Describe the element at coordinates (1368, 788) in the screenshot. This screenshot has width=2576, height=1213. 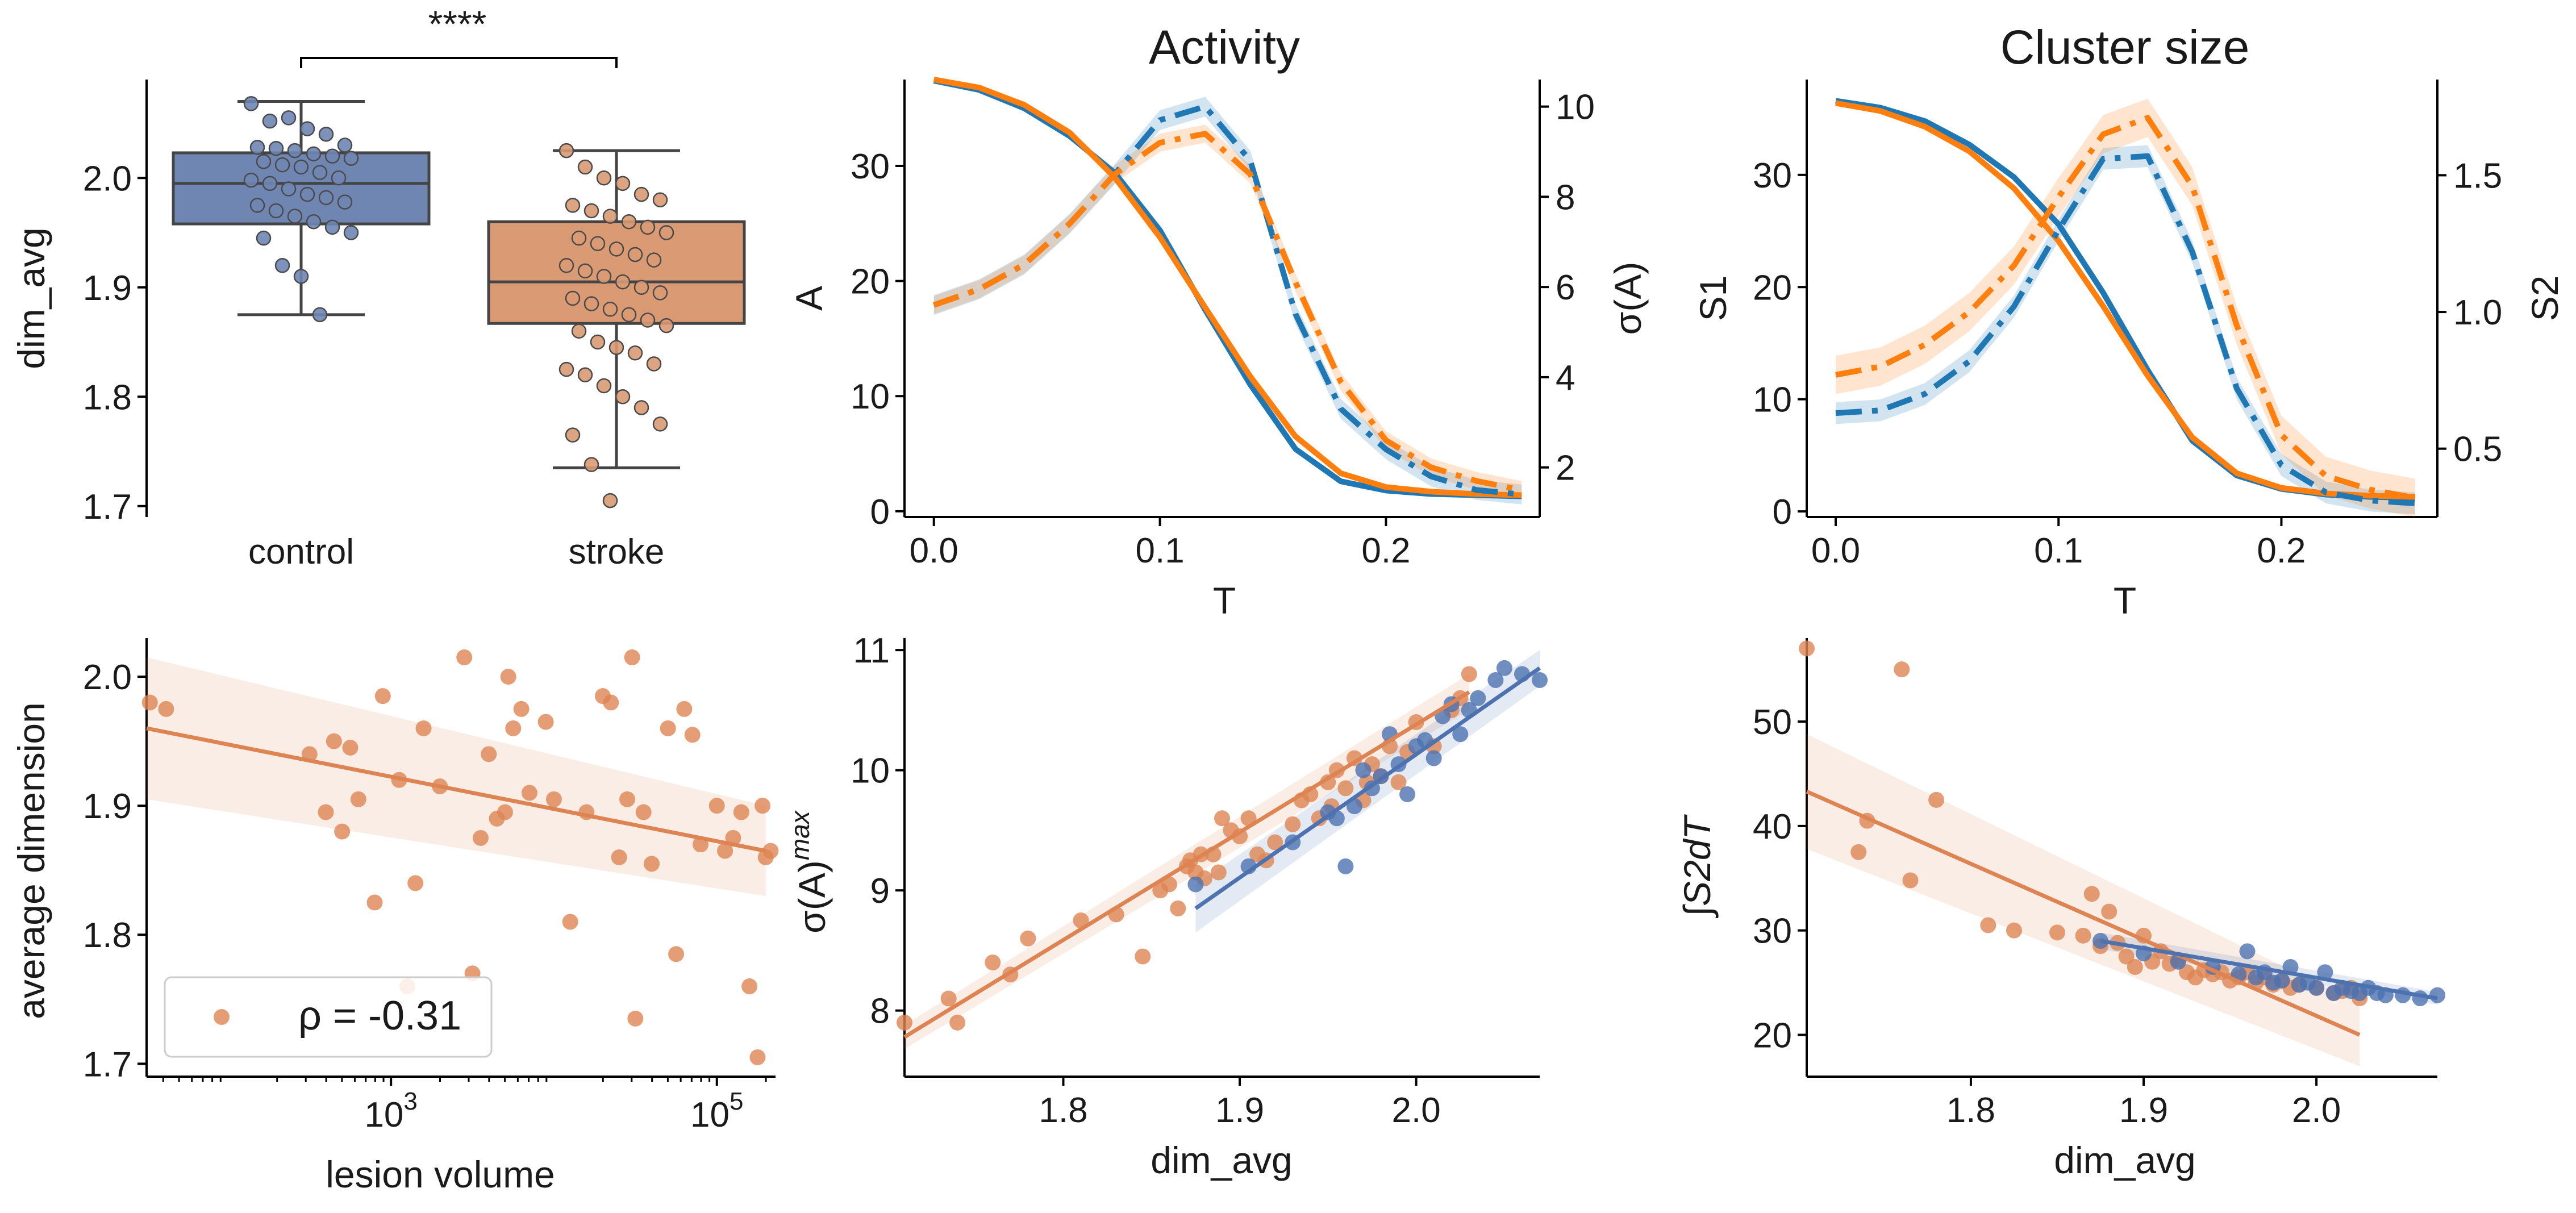
I see `regression-line-reg_blue` at that location.